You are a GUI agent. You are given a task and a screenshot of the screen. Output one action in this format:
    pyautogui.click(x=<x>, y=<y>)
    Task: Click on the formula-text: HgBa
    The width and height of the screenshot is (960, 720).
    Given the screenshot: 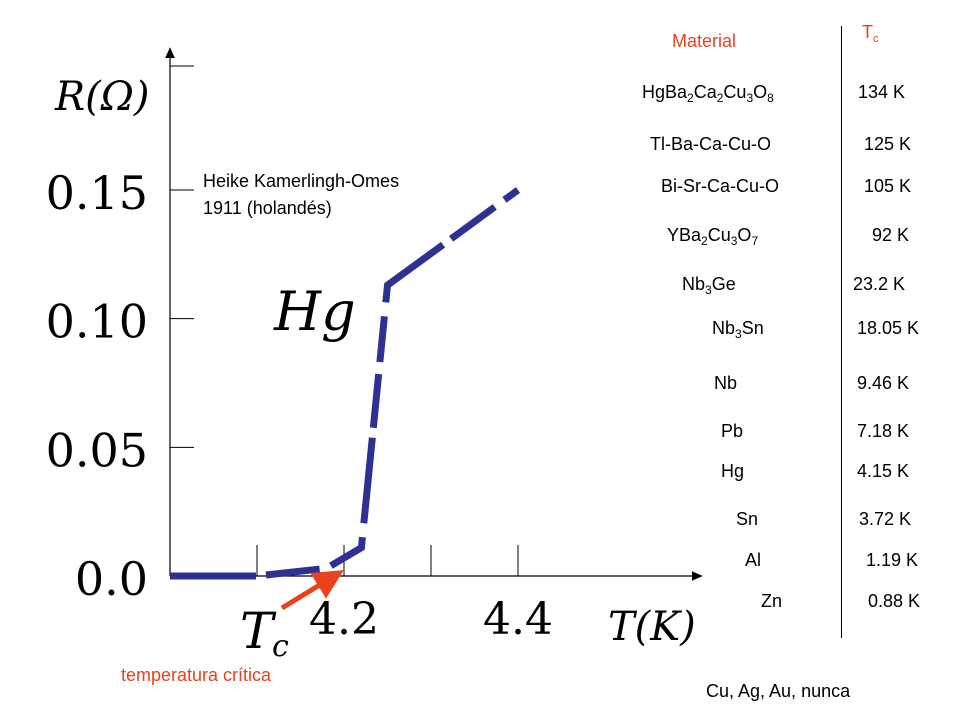 What is the action you would take?
    pyautogui.click(x=665, y=92)
    